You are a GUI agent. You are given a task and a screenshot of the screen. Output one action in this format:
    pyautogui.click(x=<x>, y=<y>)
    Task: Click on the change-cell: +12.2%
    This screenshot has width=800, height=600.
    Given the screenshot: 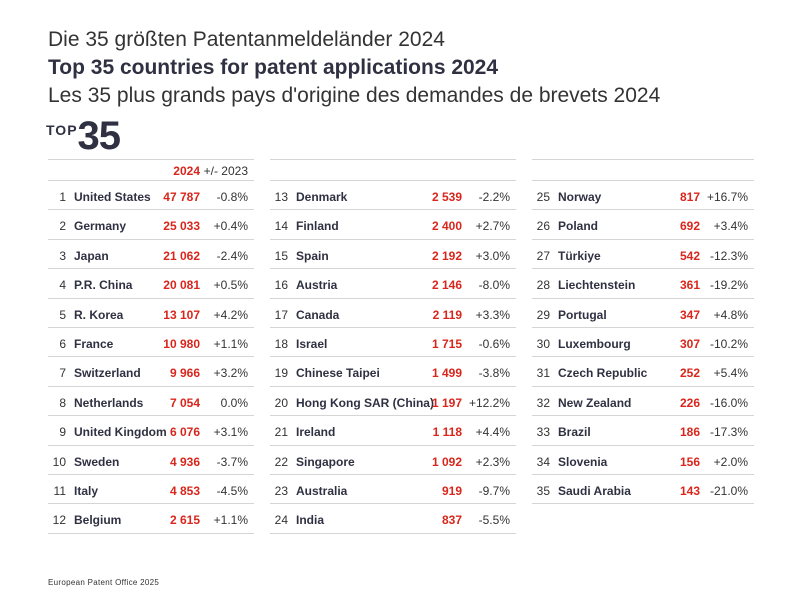 What is the action you would take?
    pyautogui.click(x=489, y=402)
    